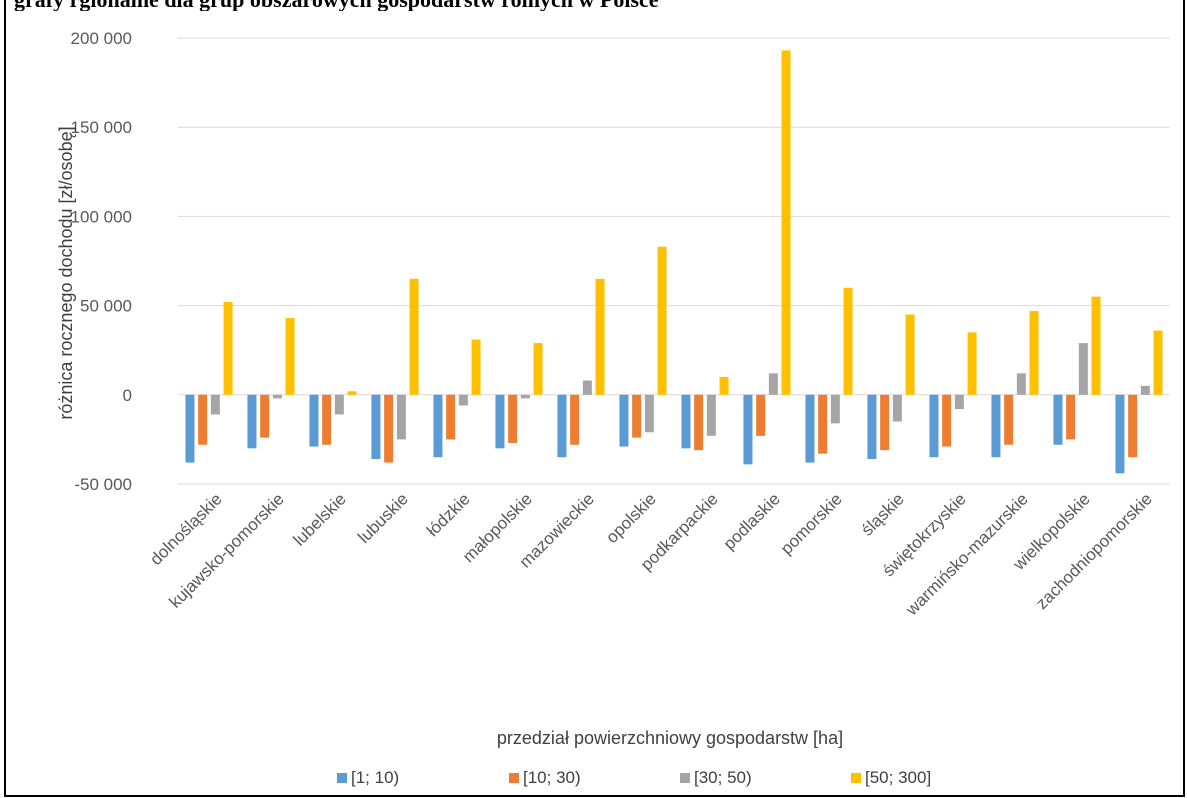 The height and width of the screenshot is (798, 1187). What do you see at coordinates (127, 395) in the screenshot?
I see `y-tick-label: 0` at bounding box center [127, 395].